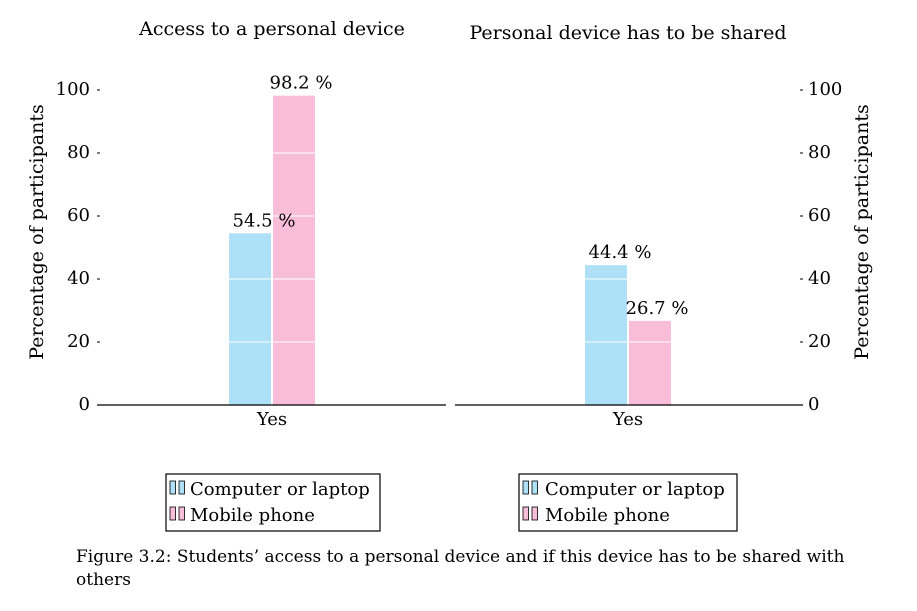  I want to click on data-label: 26.7 %, so click(657, 308).